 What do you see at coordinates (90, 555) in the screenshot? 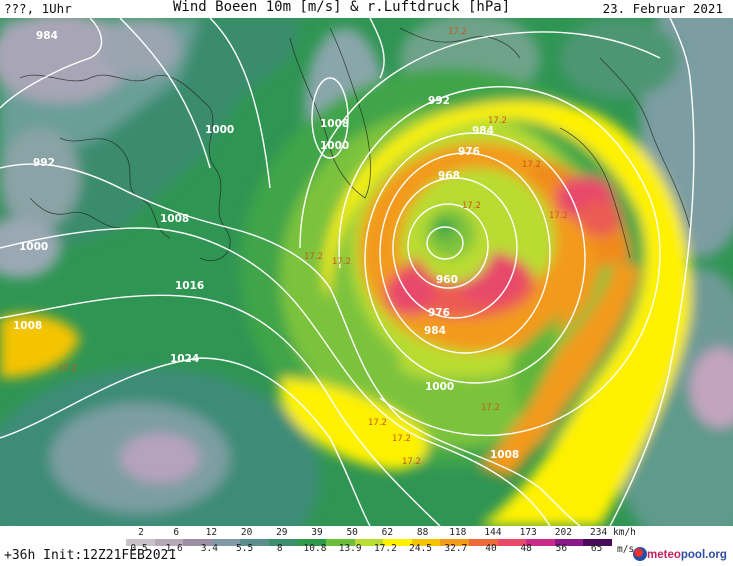
I see `model-run-label: +36h Init:12Z21FEB2021` at bounding box center [90, 555].